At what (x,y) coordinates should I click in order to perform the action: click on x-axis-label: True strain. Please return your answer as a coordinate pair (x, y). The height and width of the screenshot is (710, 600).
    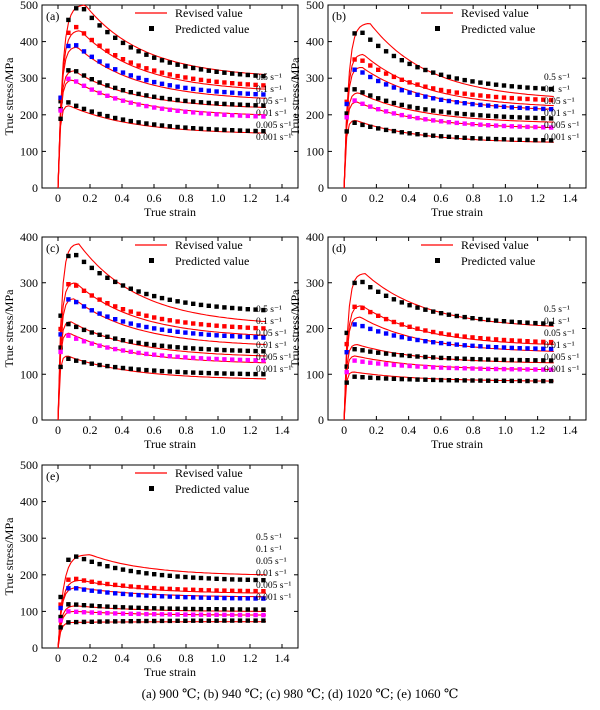
    Looking at the image, I should click on (457, 444).